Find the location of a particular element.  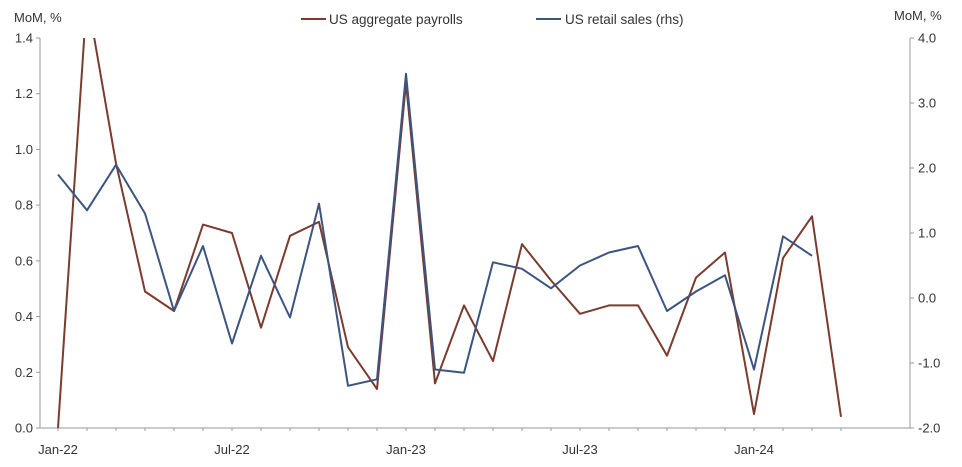

left-tick-label: 0.8 is located at coordinates (24, 205).